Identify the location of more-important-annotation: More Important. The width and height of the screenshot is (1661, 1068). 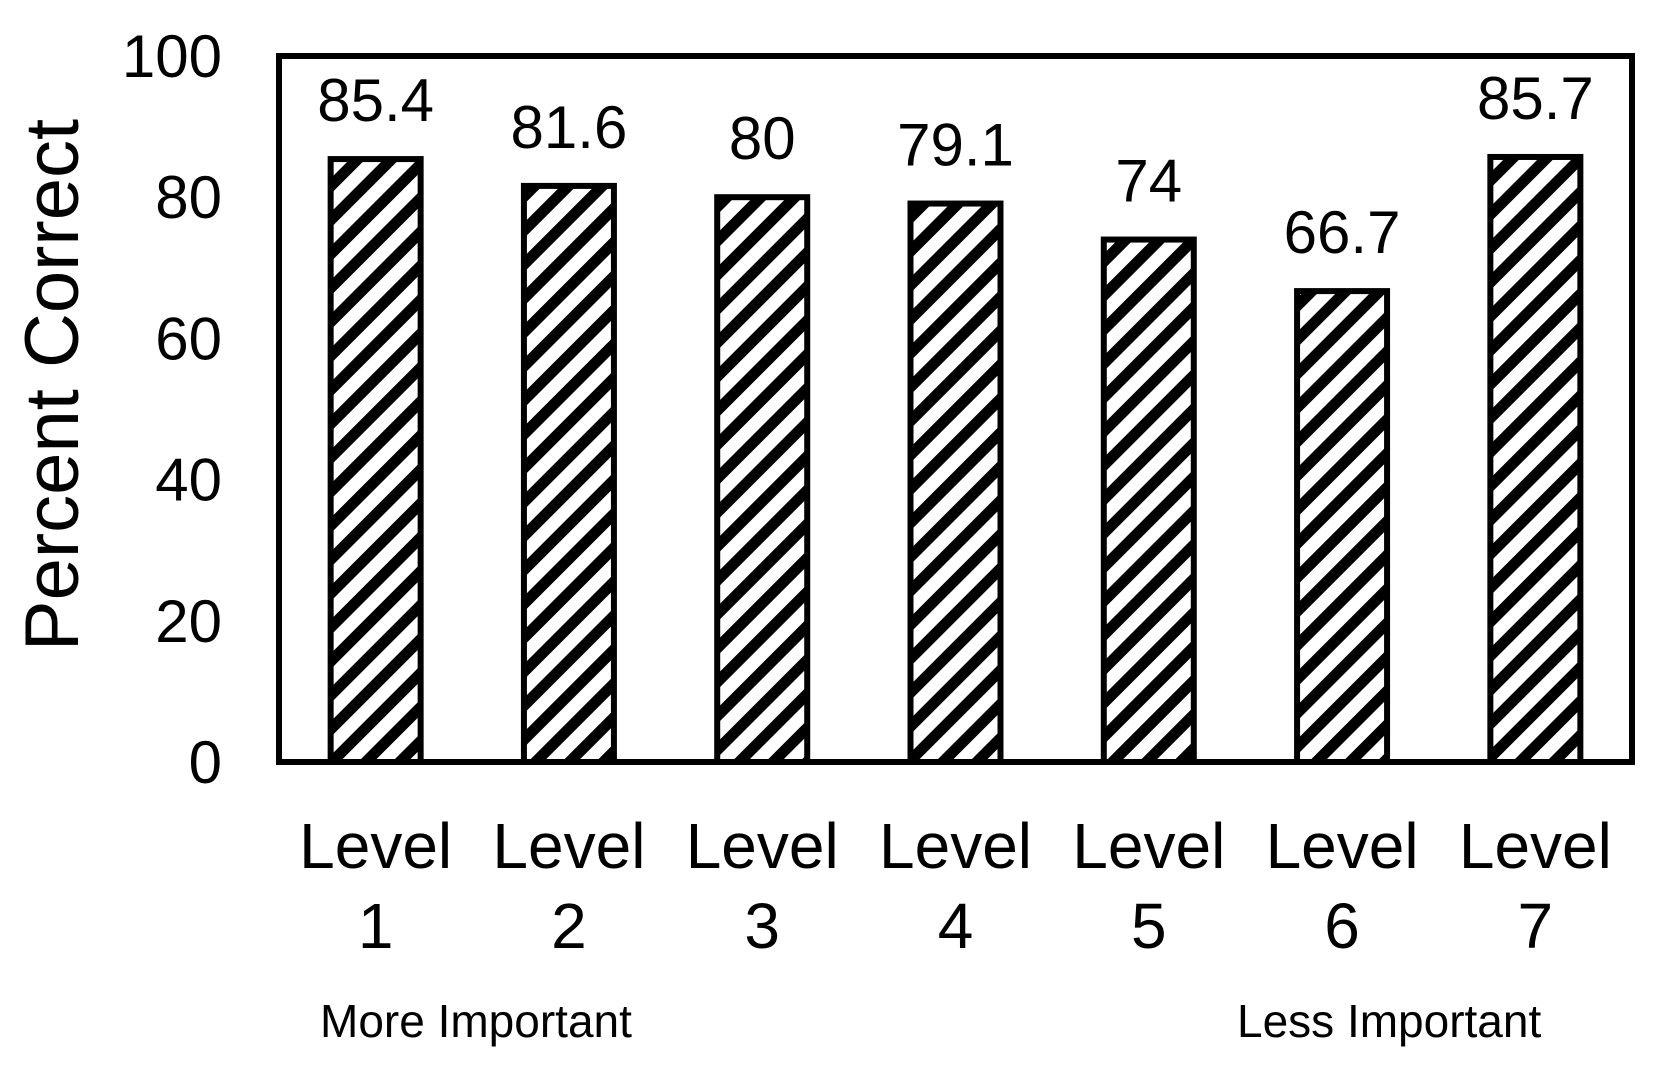
(476, 1021).